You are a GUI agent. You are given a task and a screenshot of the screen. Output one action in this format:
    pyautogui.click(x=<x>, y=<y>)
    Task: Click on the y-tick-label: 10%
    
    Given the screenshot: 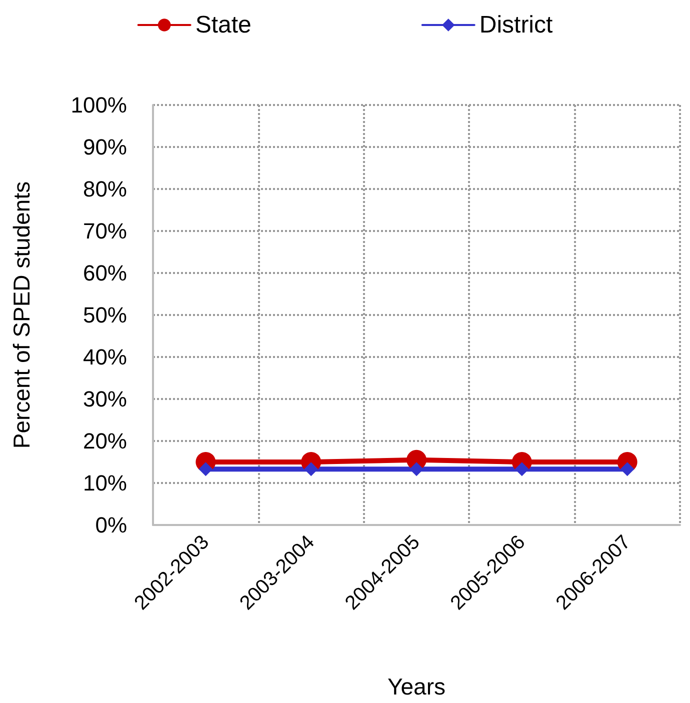 What is the action you would take?
    pyautogui.click(x=104, y=483)
    